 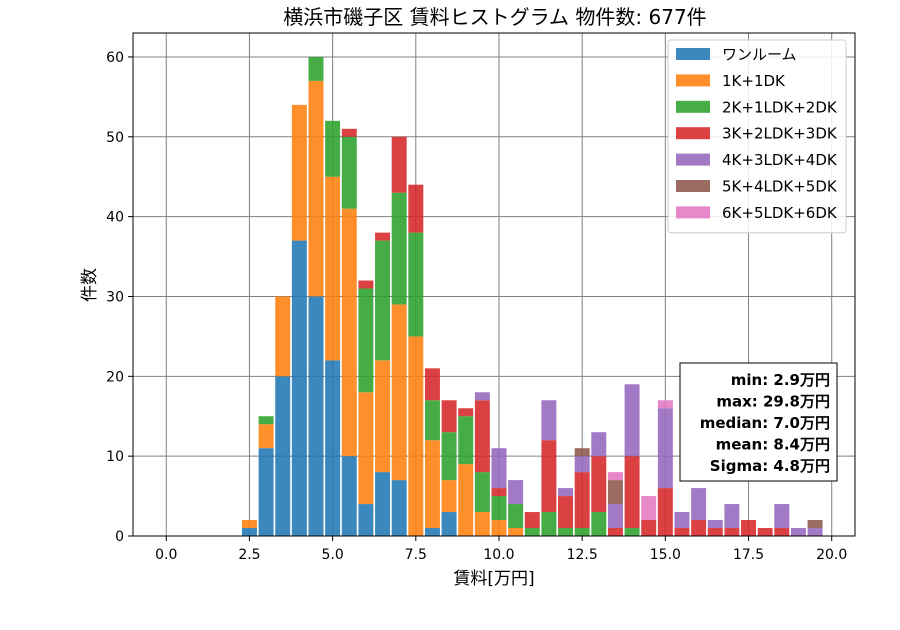 What do you see at coordinates (582, 555) in the screenshot?
I see `x-tick-label: 12.5` at bounding box center [582, 555].